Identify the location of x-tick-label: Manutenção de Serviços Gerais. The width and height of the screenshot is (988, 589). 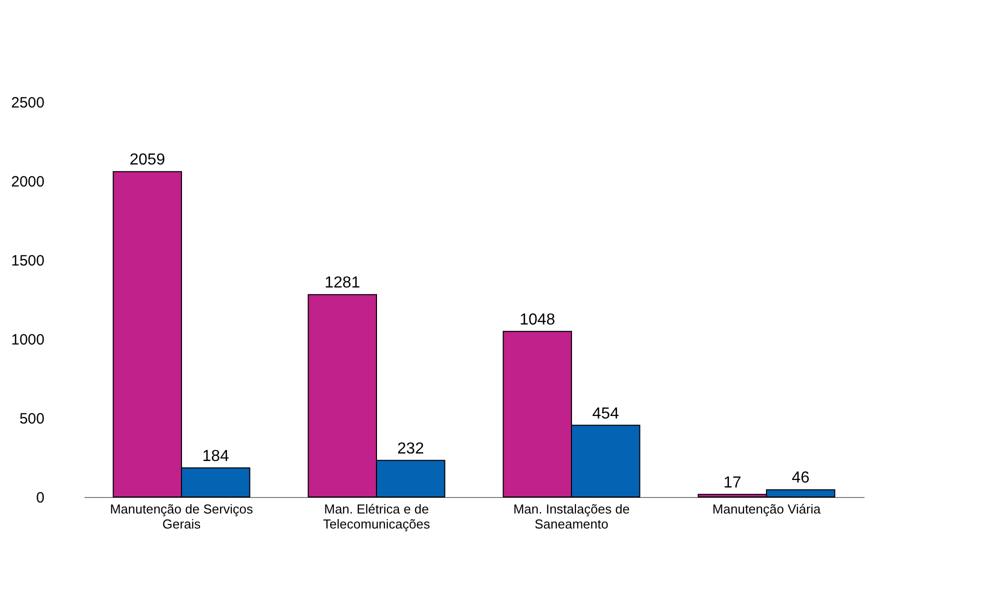
(182, 517).